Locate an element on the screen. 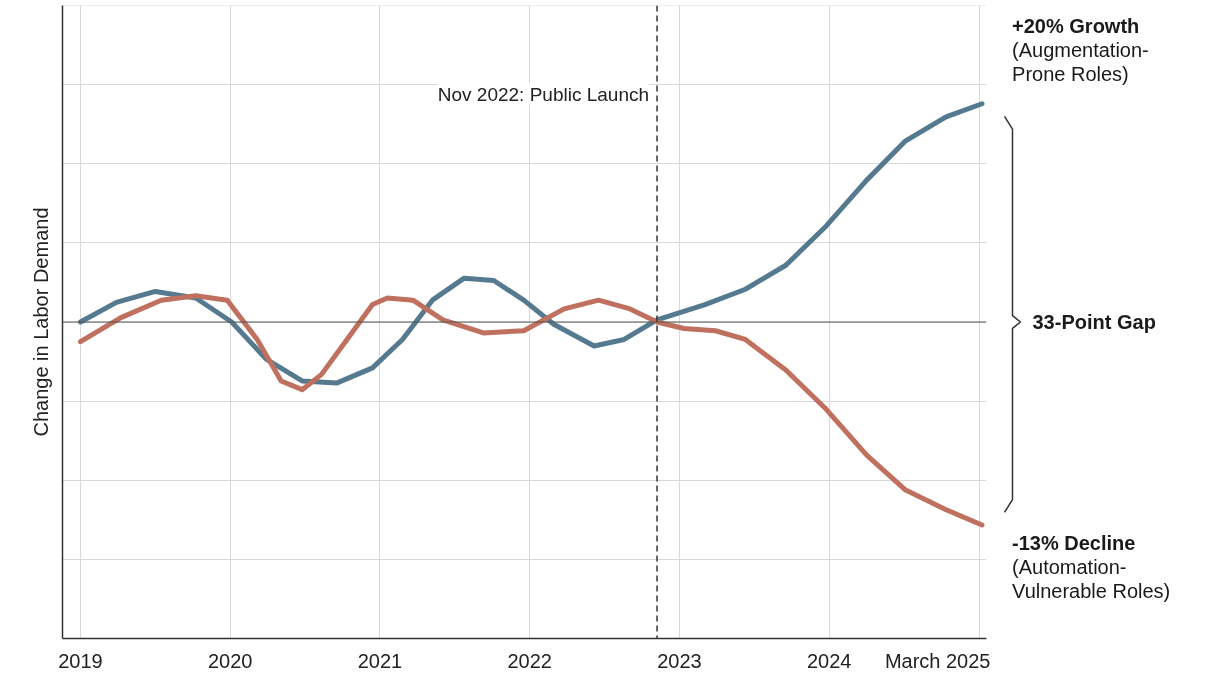 The height and width of the screenshot is (688, 1222). y-axis-title: Change in Labor Demand is located at coordinates (40, 322).